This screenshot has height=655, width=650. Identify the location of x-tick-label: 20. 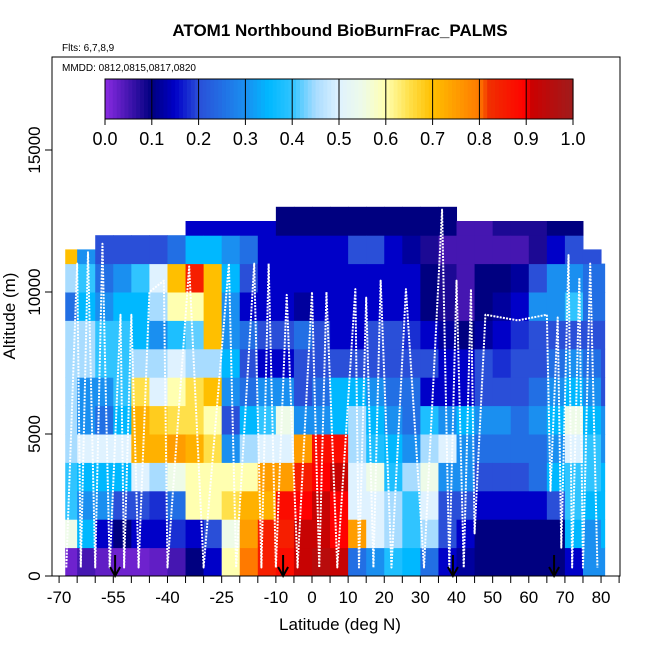
(384, 597).